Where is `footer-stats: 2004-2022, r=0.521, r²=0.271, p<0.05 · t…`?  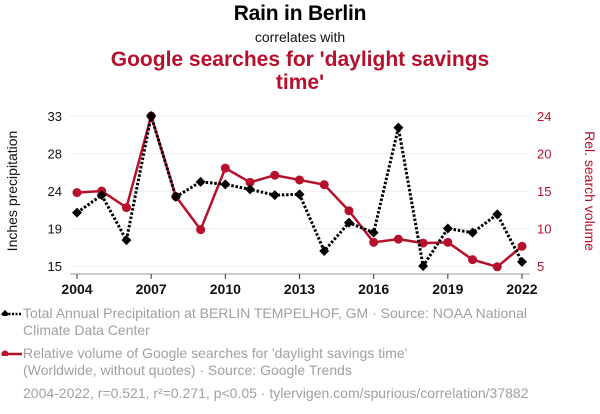 footer-stats: 2004-2022, r=0.521, r²=0.271, p<0.05 · t… is located at coordinates (276, 393).